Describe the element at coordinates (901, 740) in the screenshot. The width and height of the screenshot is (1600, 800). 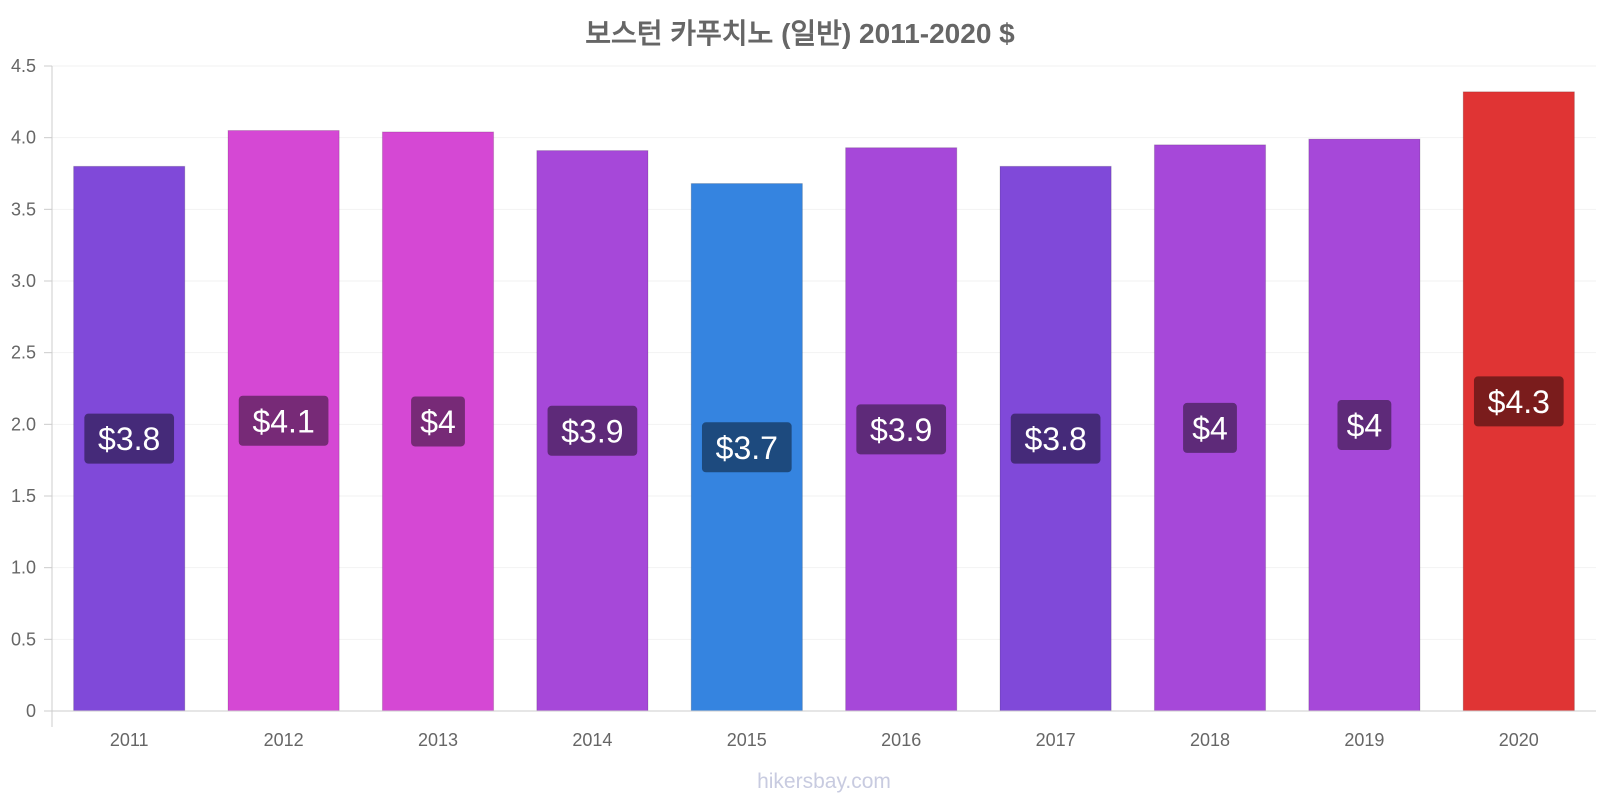
I see `x-tick-label: 2016` at that location.